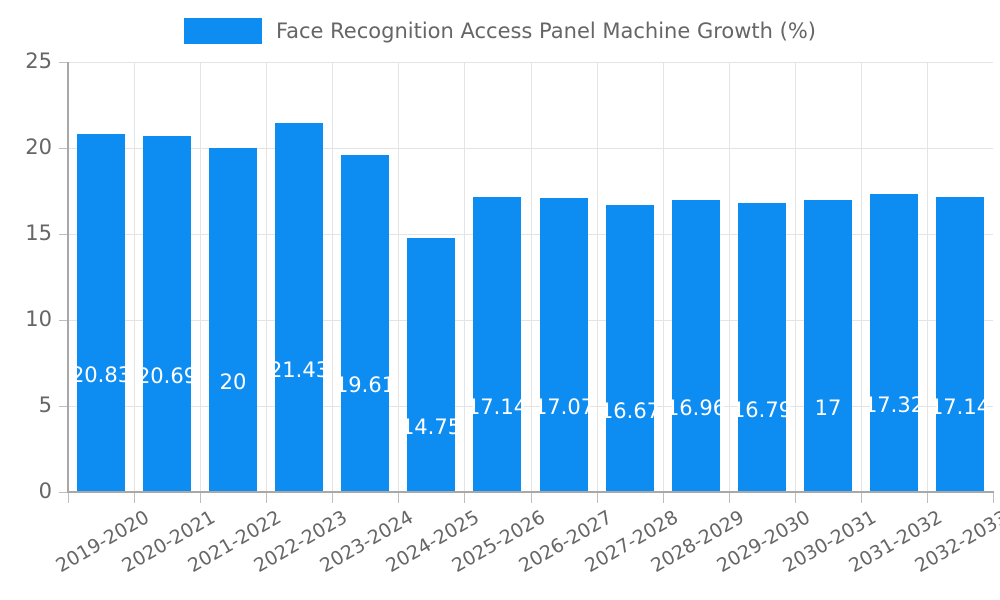  I want to click on y-axis-tick-label: 5, so click(45, 405).